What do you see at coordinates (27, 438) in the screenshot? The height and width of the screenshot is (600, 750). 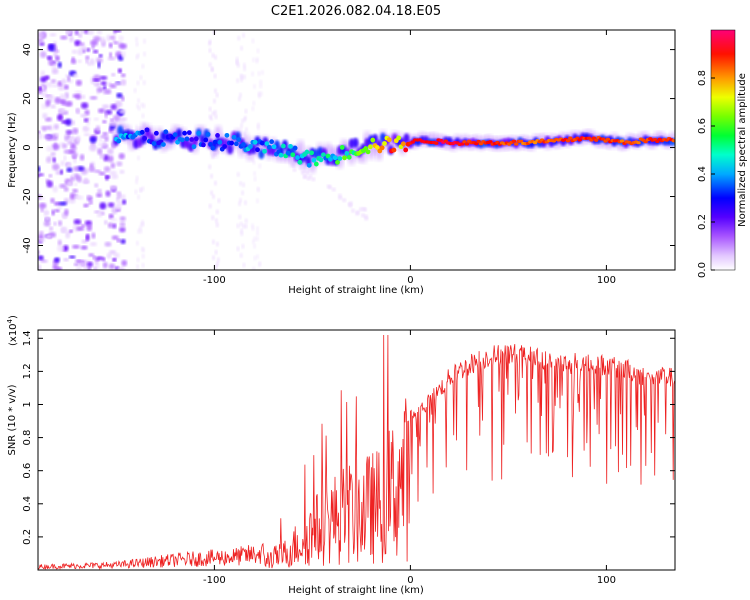 I see `y-tick-label: 0.8` at bounding box center [27, 438].